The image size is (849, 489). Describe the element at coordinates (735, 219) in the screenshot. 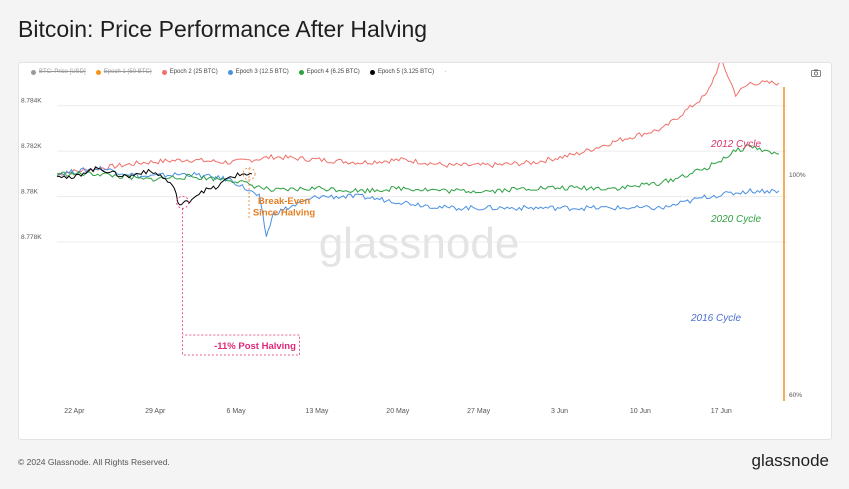

I see `annotation-label: 2020 Cycle` at that location.